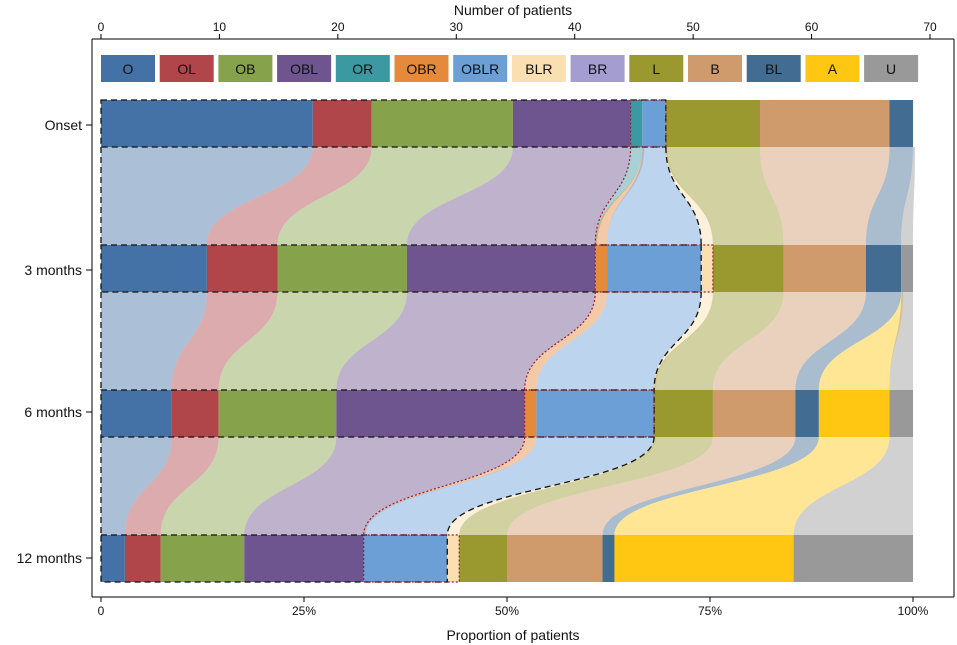  I want to click on top-tick-label: 10, so click(220, 27).